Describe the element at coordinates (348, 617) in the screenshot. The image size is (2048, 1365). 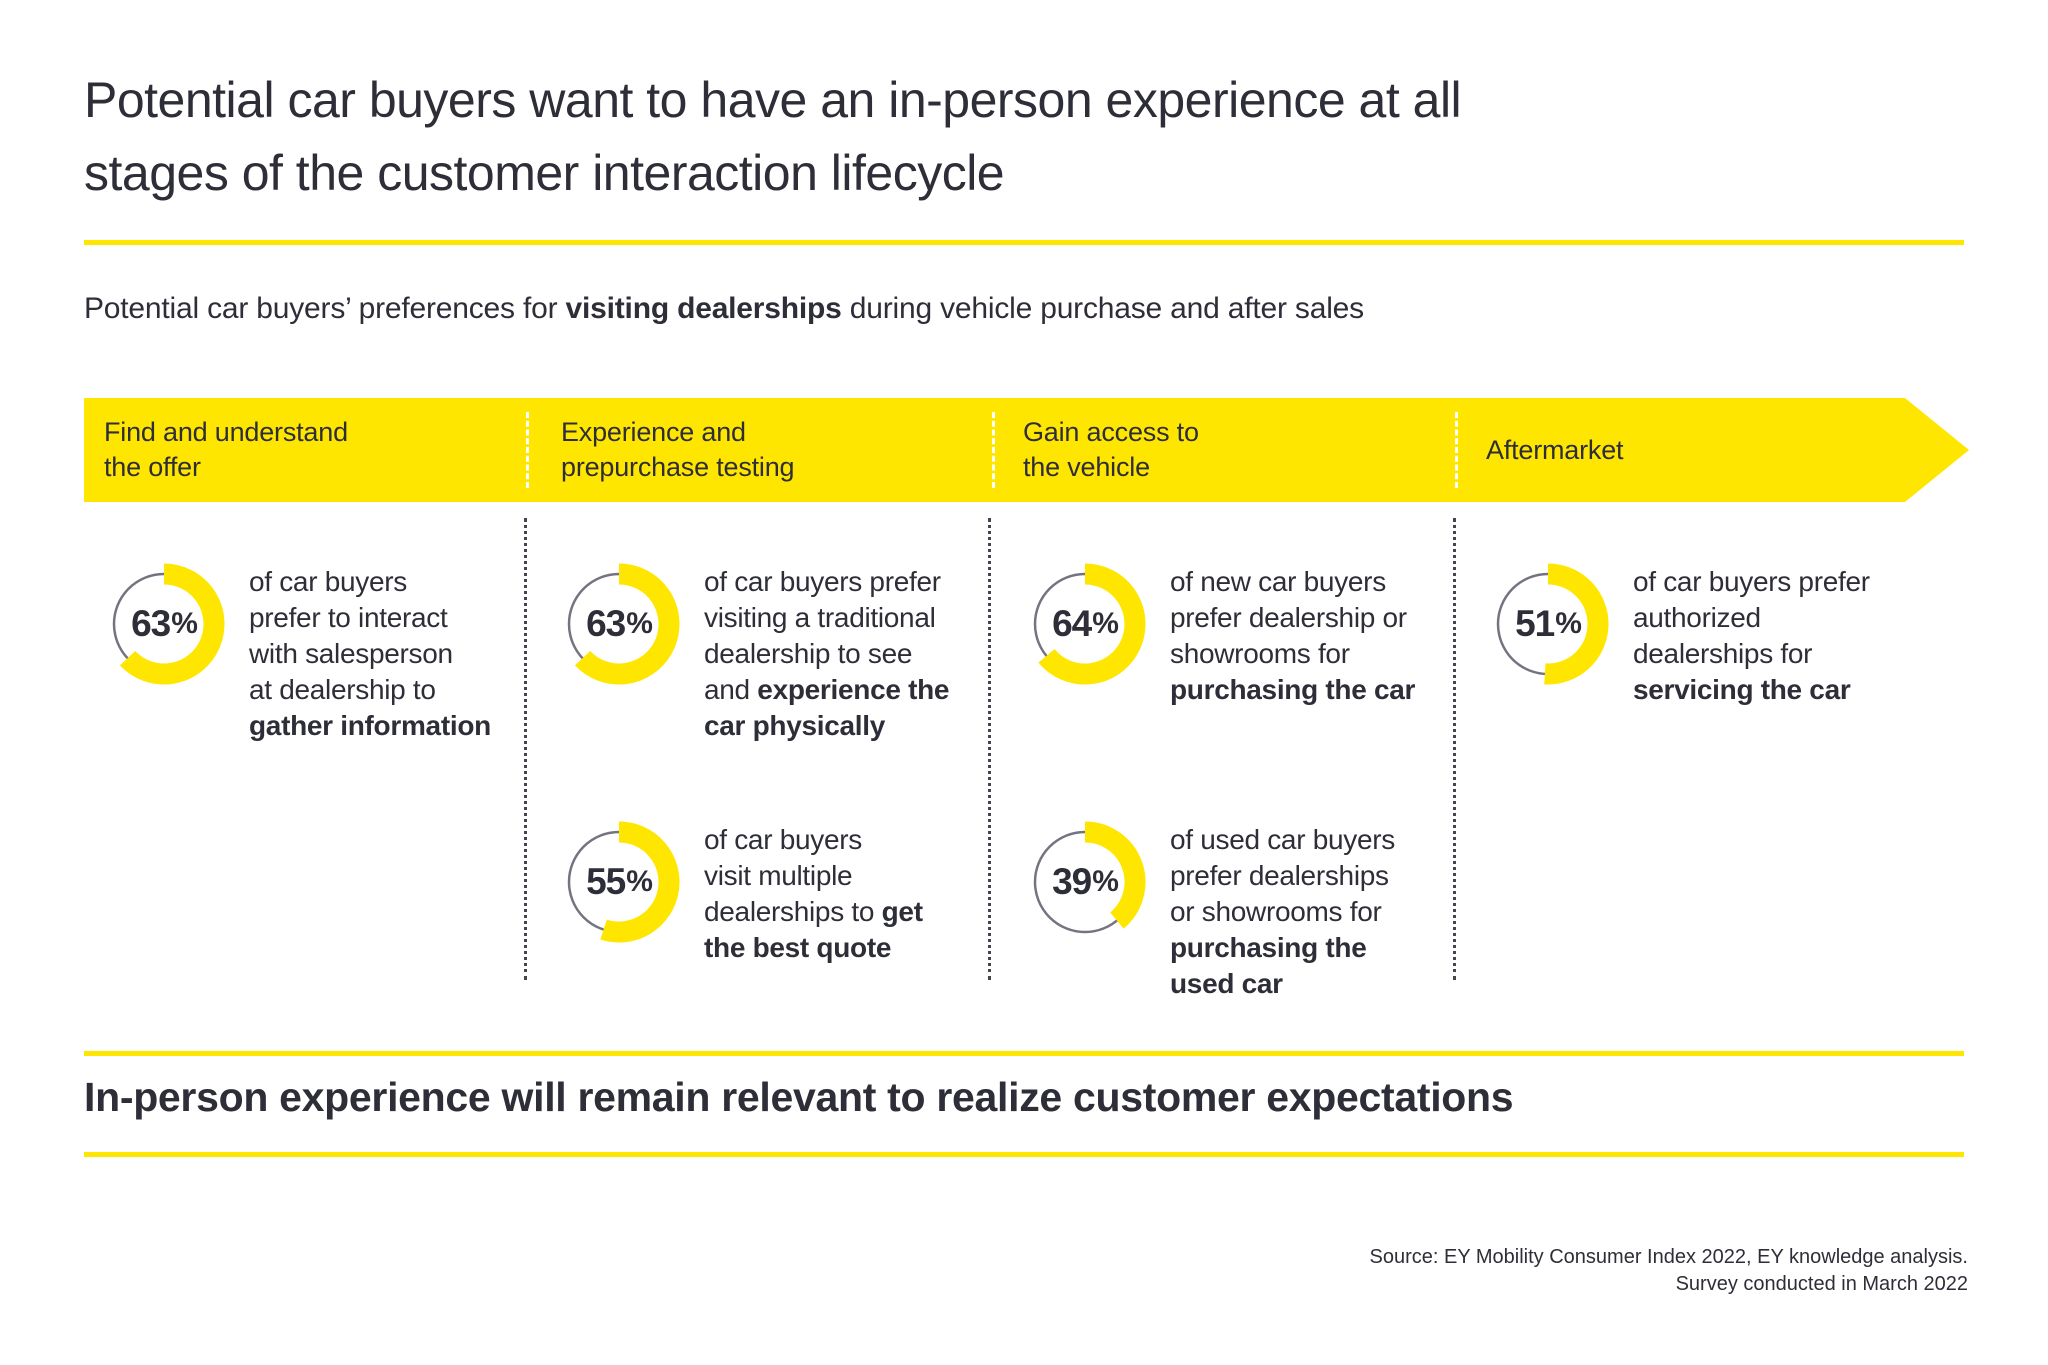
I see `stat-description-line: prefer to interact` at that location.